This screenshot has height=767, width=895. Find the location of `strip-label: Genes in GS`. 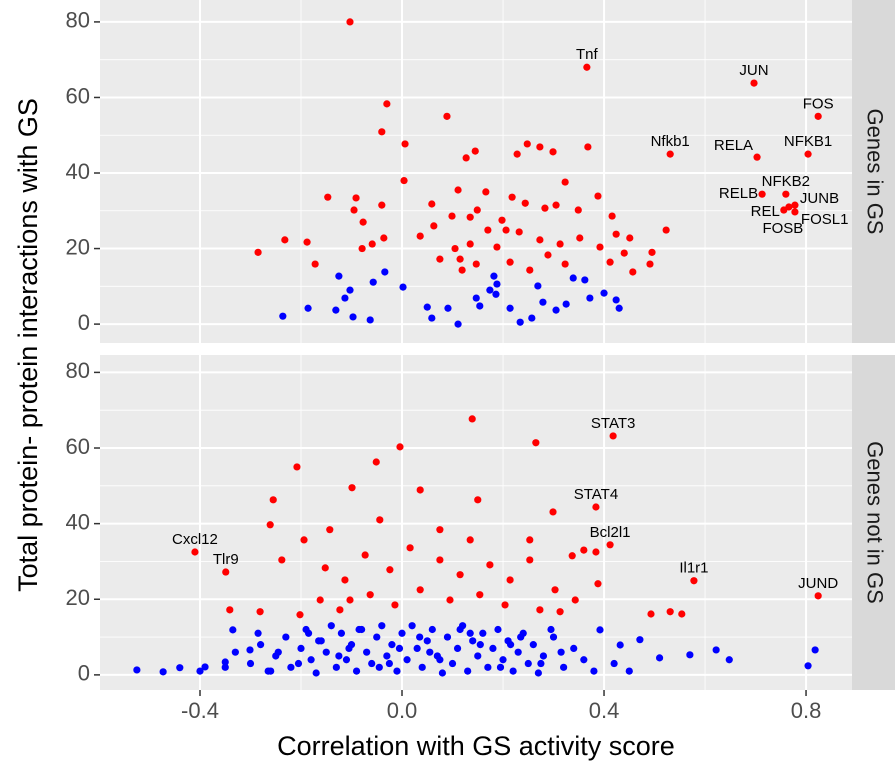

strip-label: Genes in GS is located at coordinates (875, 172).